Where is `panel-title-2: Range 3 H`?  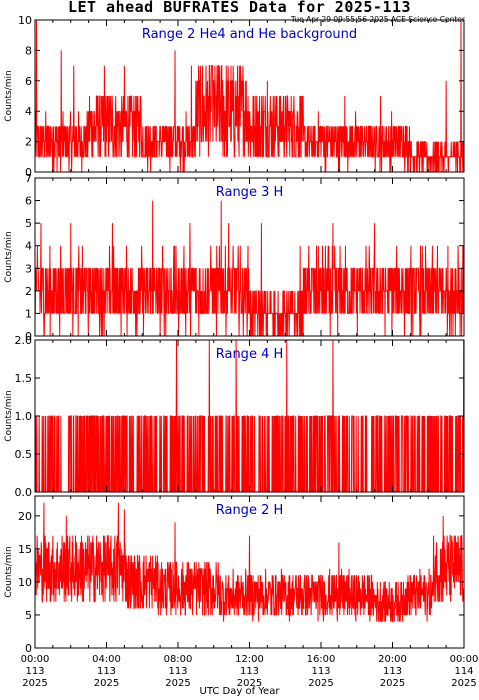 panel-title-2: Range 3 H is located at coordinates (250, 192).